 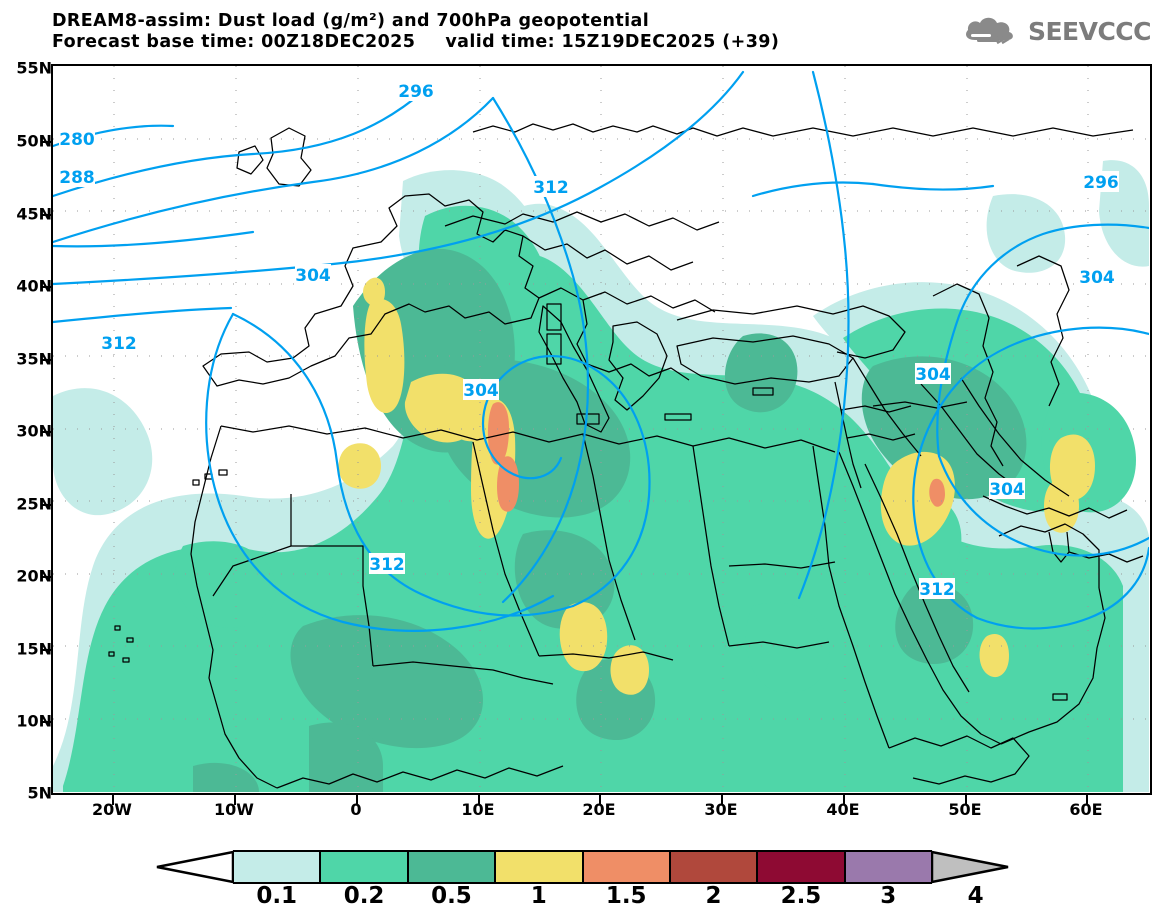 I want to click on colorbar-tick-label: 2, so click(x=713, y=896).